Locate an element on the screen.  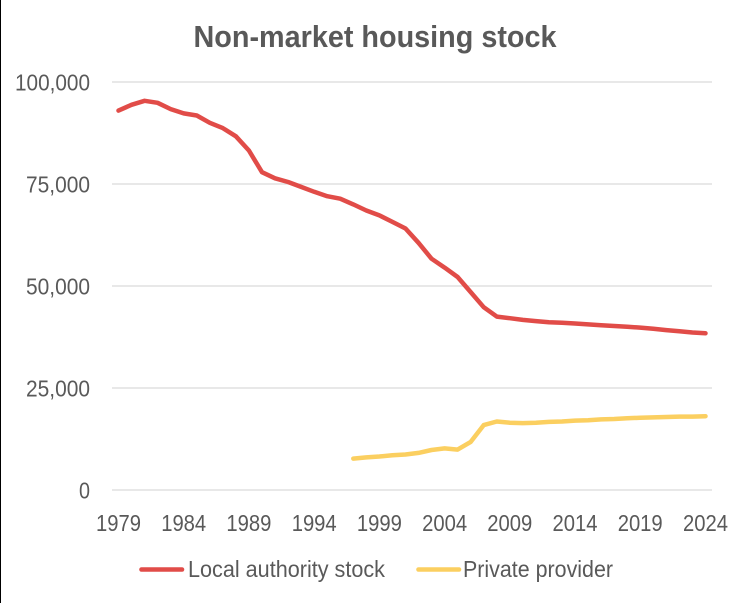
svg-text: 50,000 is located at coordinates (58, 286).